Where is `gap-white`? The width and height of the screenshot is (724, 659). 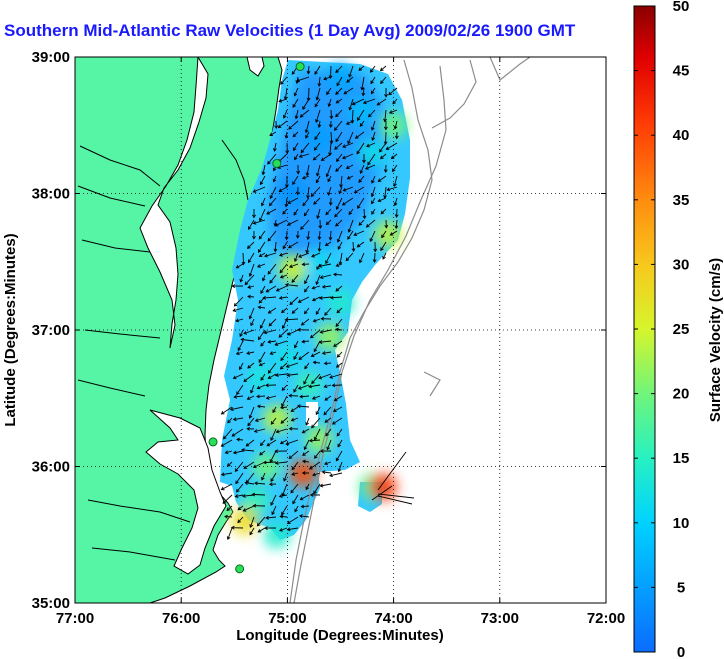 gap-white is located at coordinates (312, 414).